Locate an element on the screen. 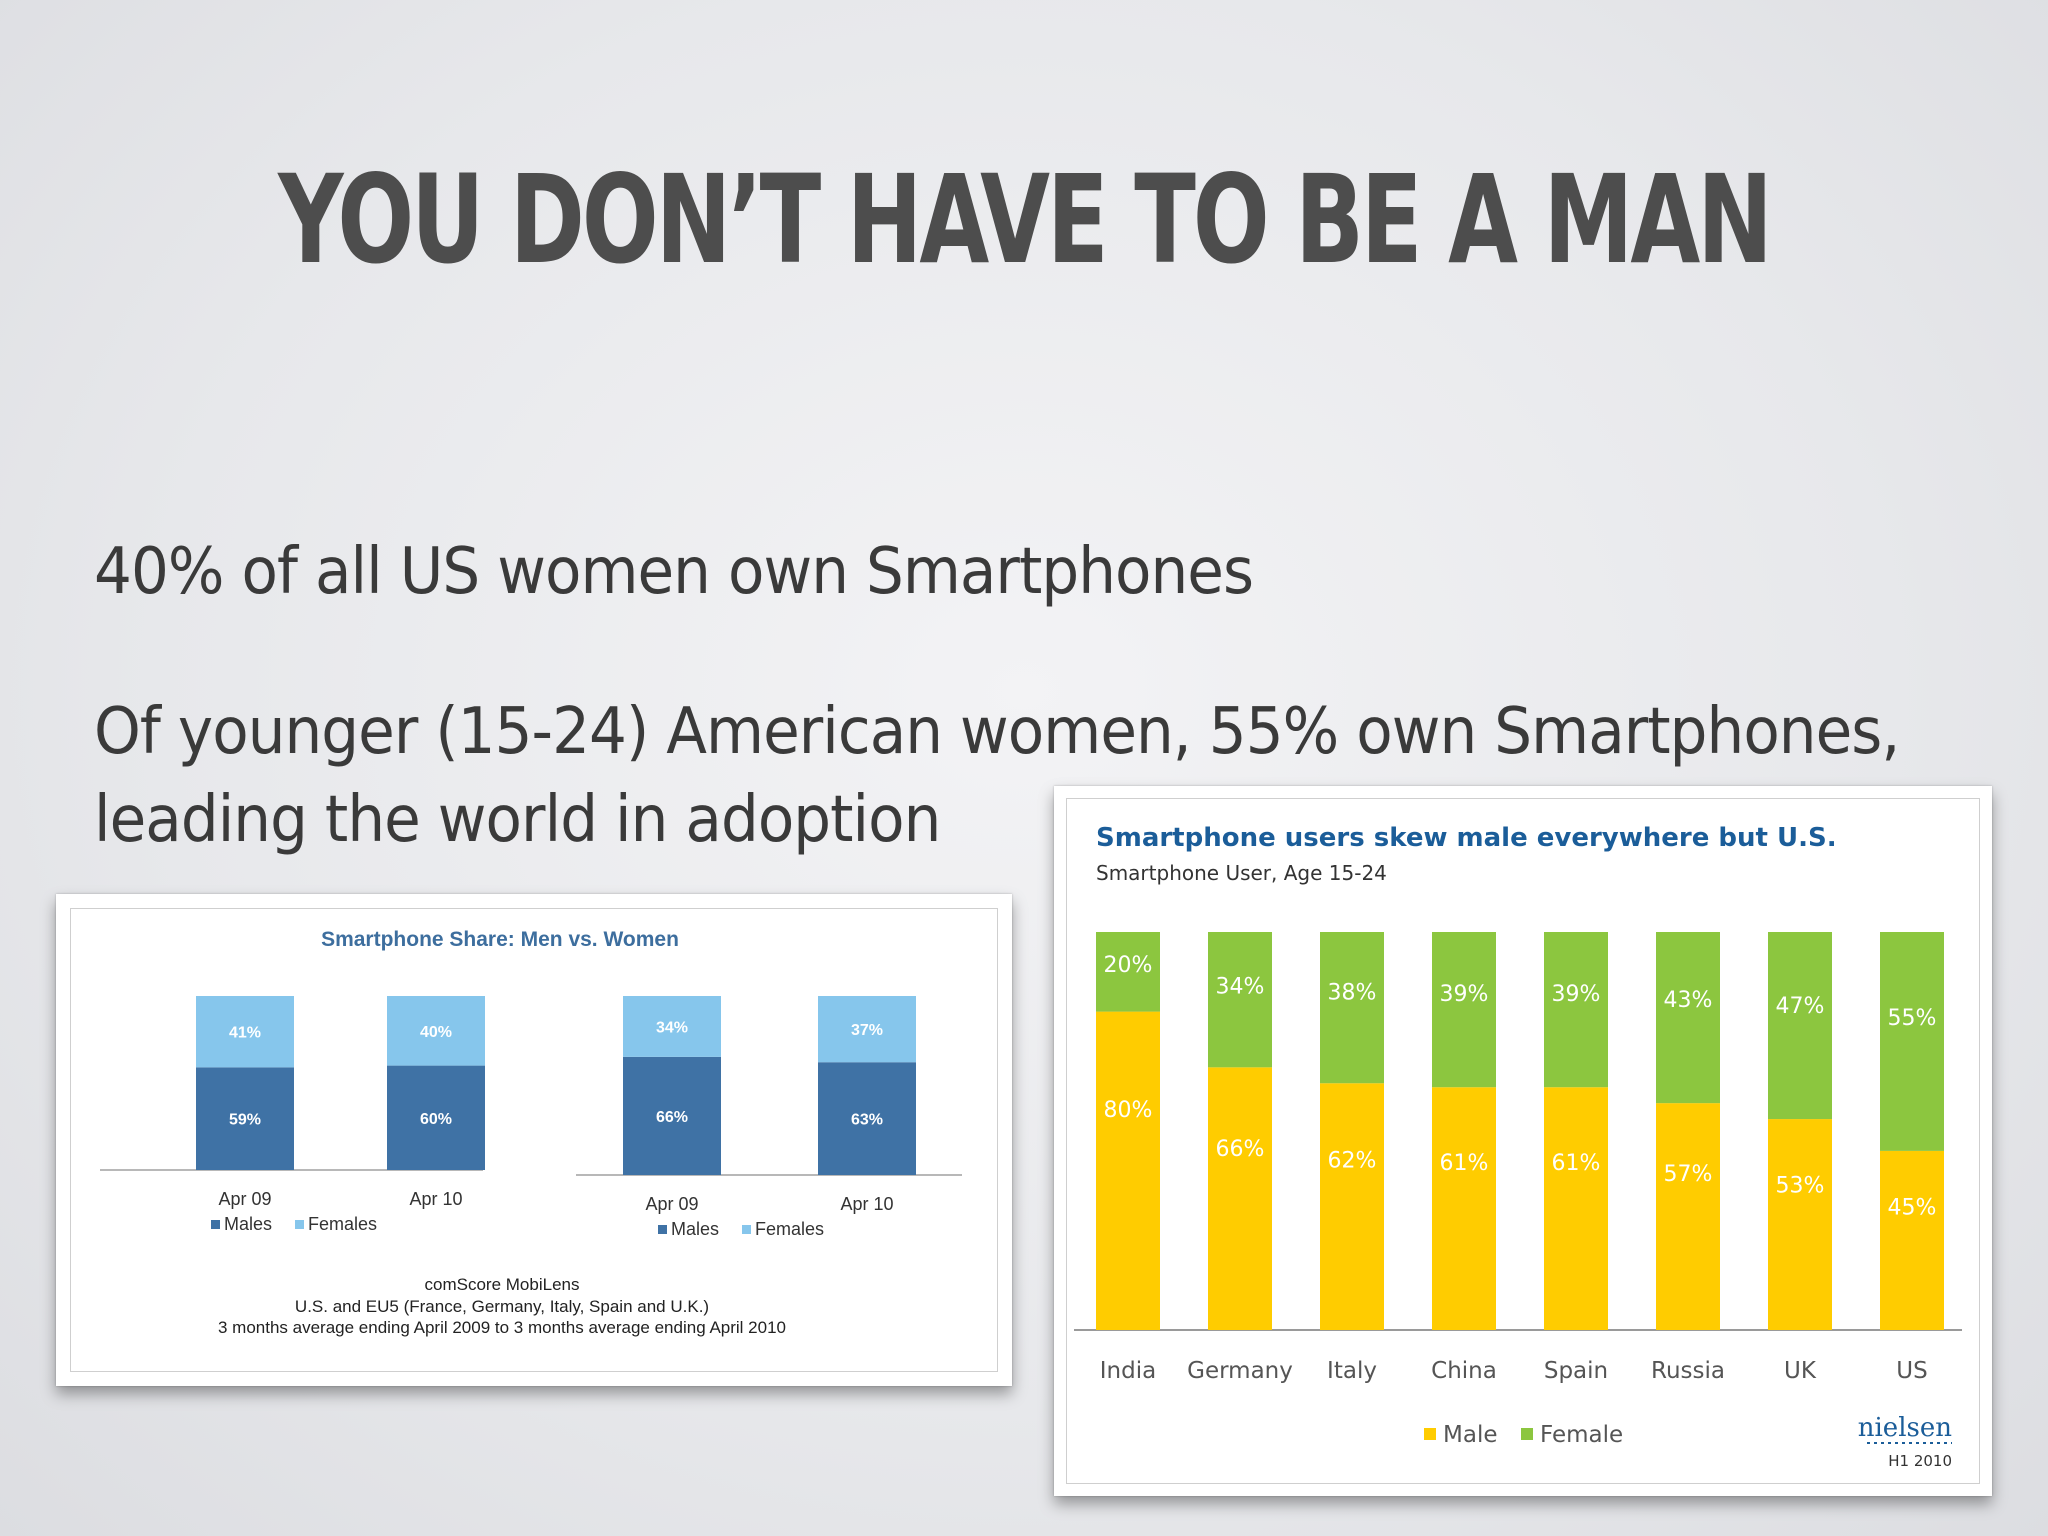 The height and width of the screenshot is (1536, 2048). comscore-label-males-g2-apr-10: 63% is located at coordinates (867, 1120).